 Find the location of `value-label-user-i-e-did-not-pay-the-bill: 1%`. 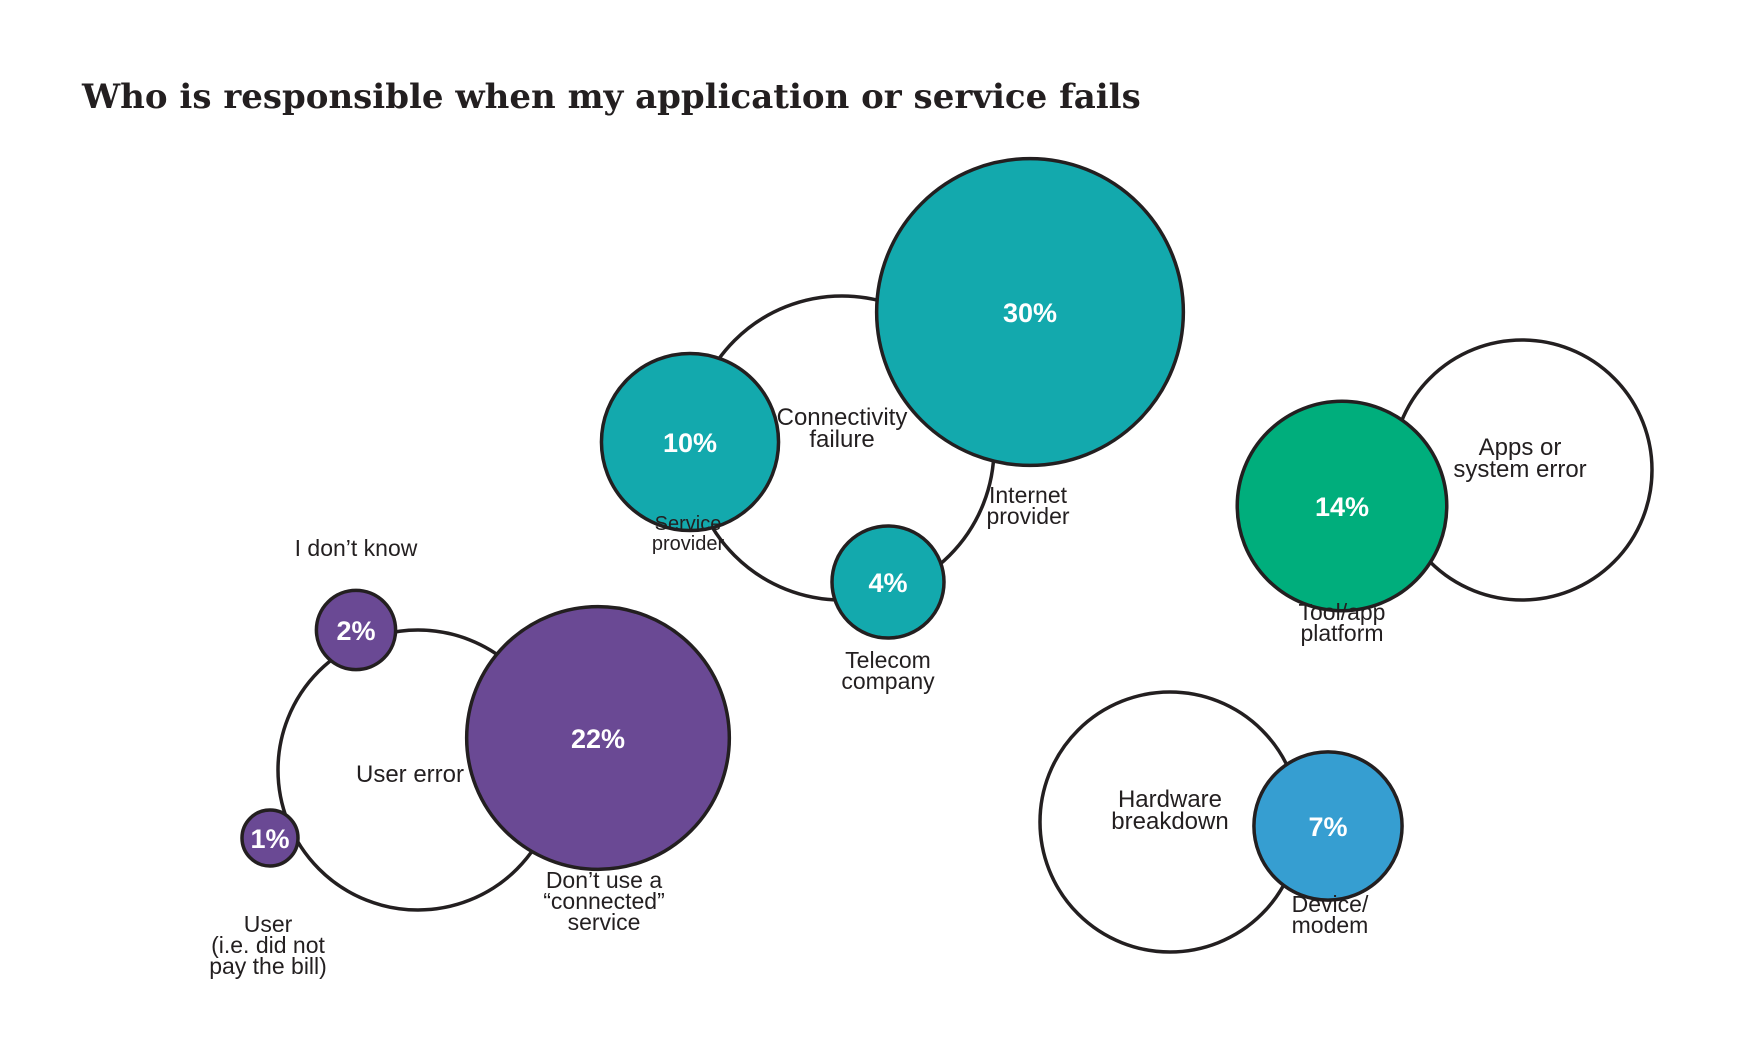

value-label-user-i-e-did-not-pay-the-bill: 1% is located at coordinates (269, 839).